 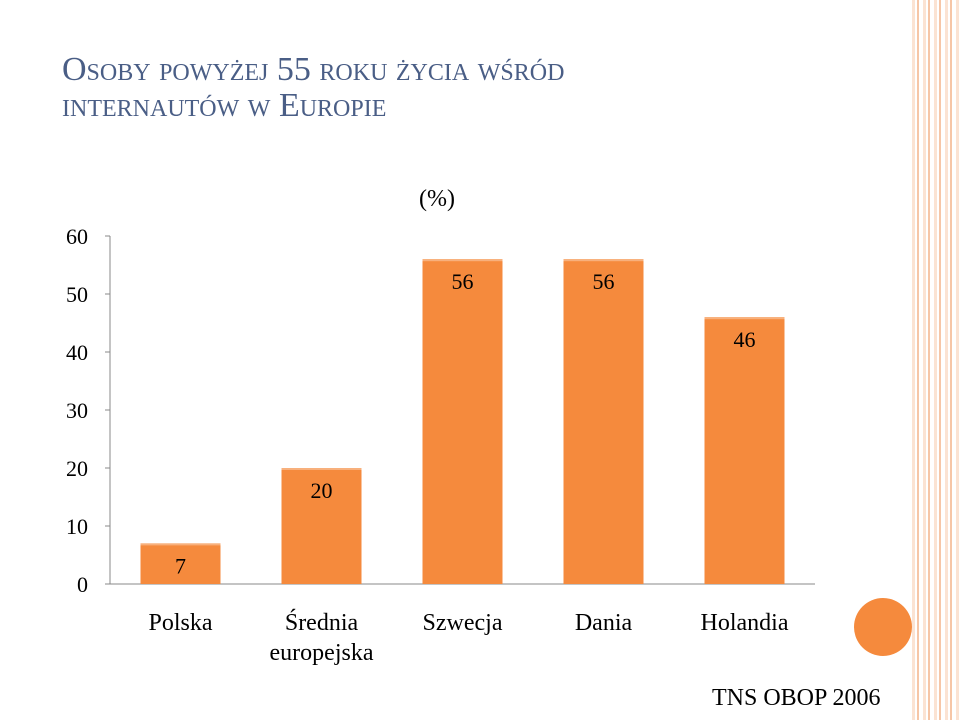 What do you see at coordinates (796, 698) in the screenshot?
I see `source-label: TNS OBOP 2006` at bounding box center [796, 698].